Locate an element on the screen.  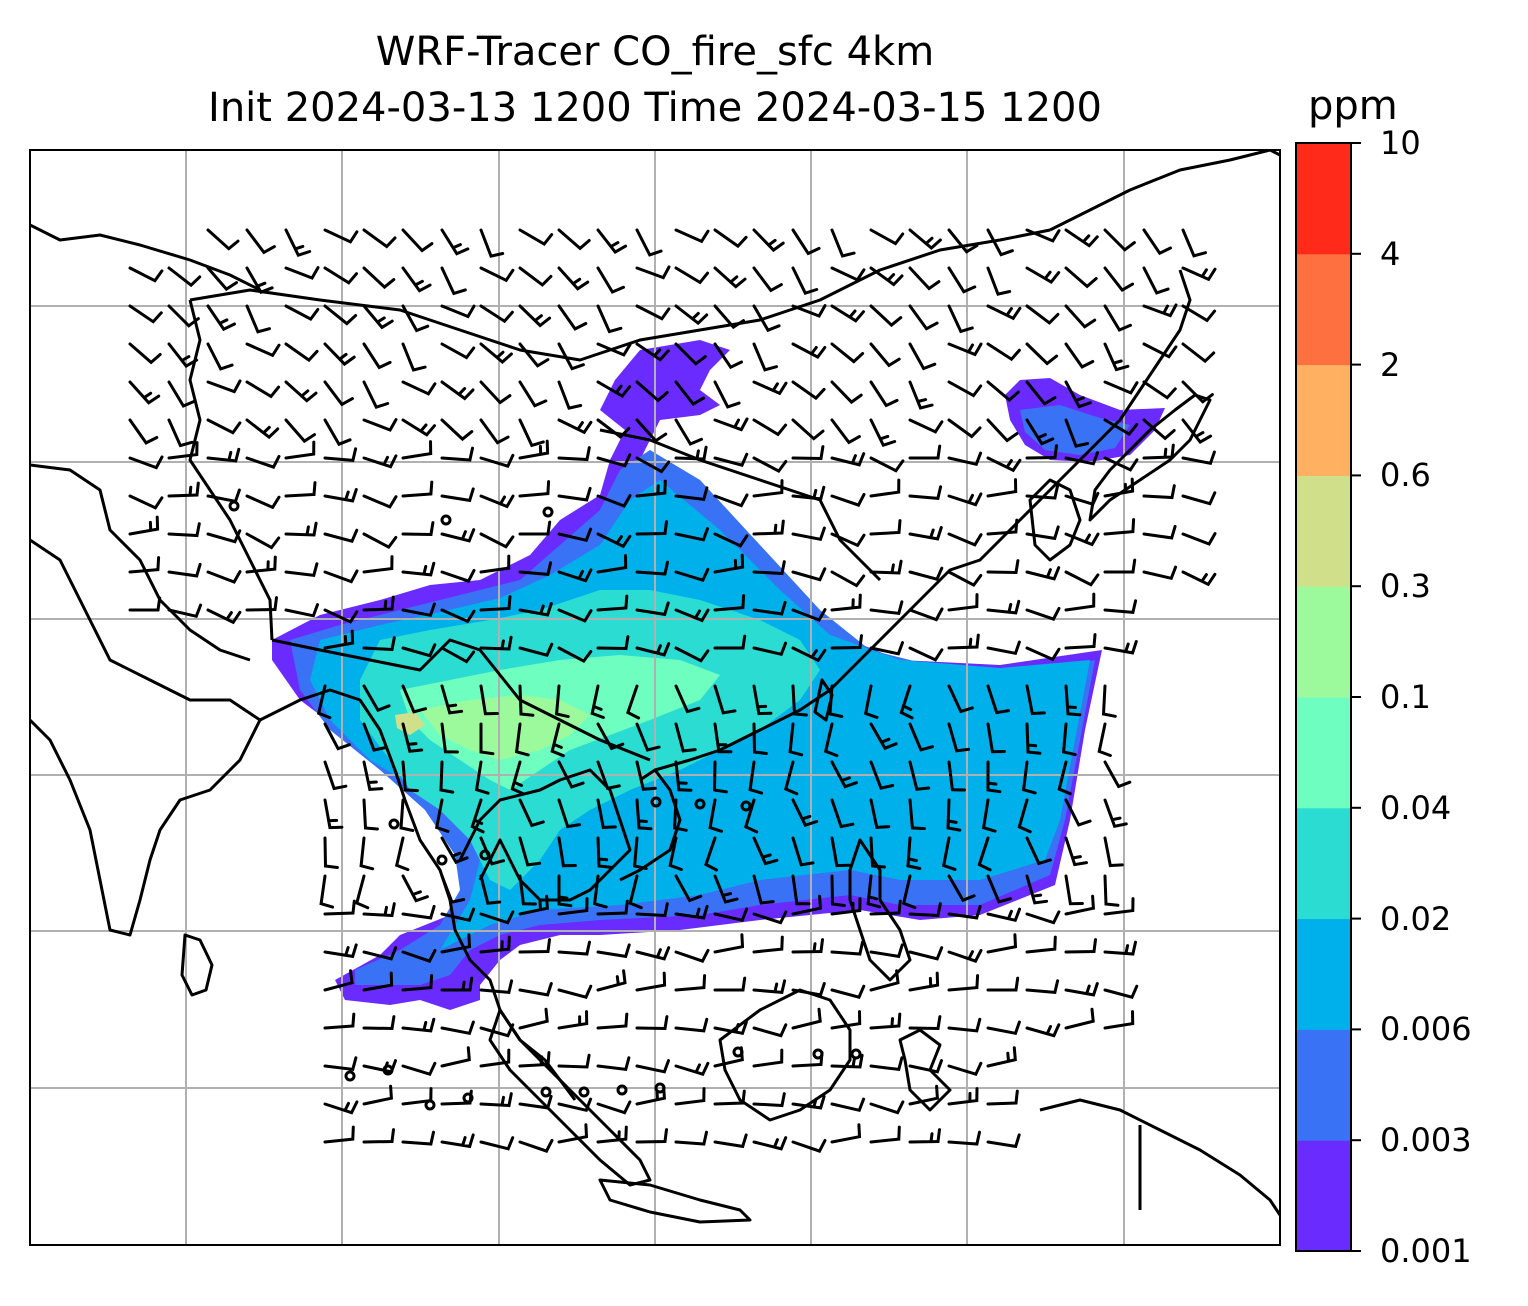
mongolia-border is located at coordinates (620, 295).